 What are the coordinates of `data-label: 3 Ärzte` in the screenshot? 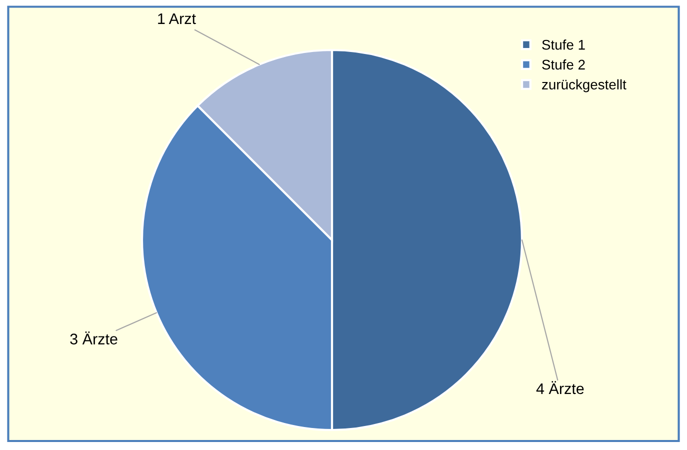 It's located at (94, 338).